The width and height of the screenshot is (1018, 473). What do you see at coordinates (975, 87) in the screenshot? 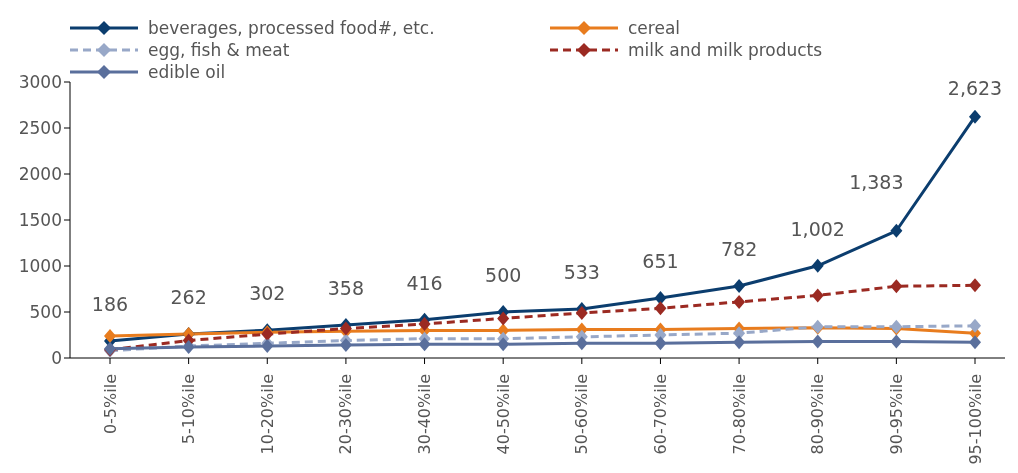
I see `data-label: 2,623` at bounding box center [975, 87].